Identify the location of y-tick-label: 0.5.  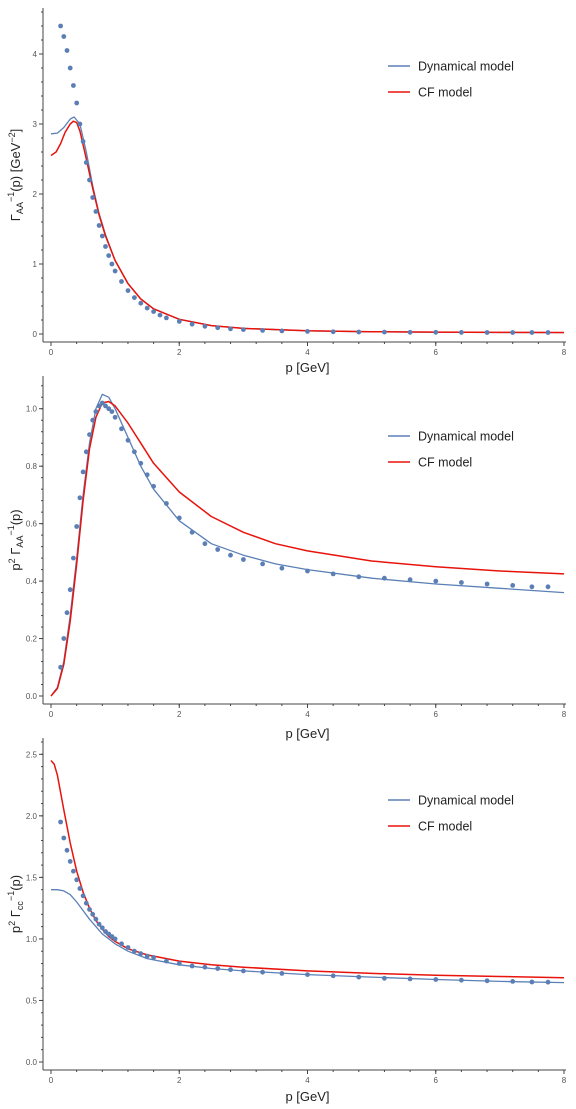
(32, 1000).